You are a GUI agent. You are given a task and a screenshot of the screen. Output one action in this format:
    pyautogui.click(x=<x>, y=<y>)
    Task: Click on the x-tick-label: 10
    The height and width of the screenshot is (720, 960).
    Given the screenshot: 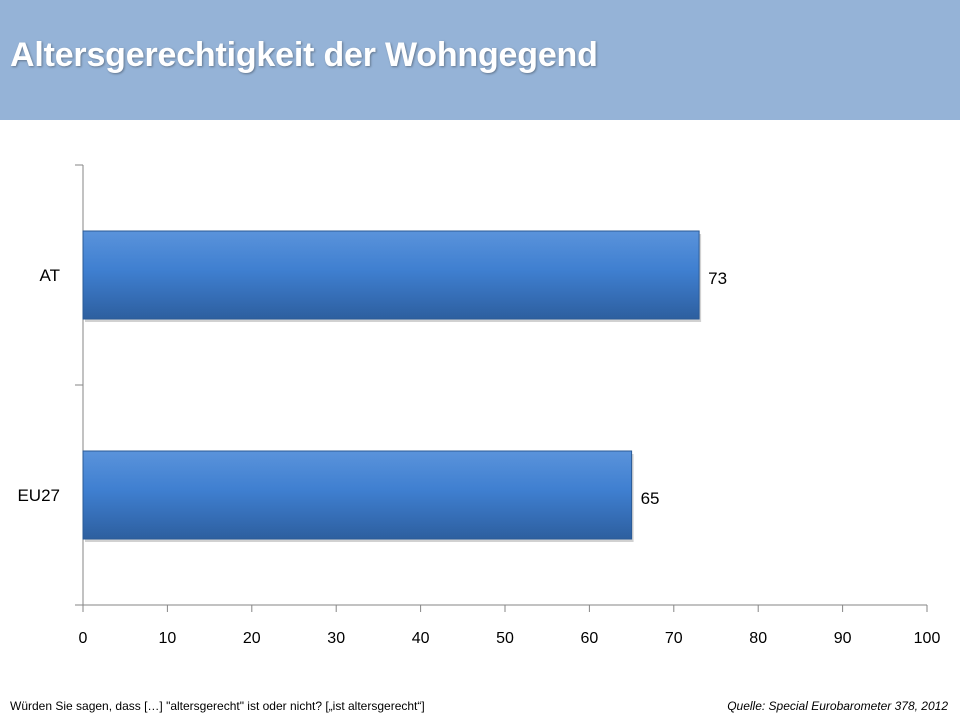 What is the action you would take?
    pyautogui.click(x=168, y=638)
    